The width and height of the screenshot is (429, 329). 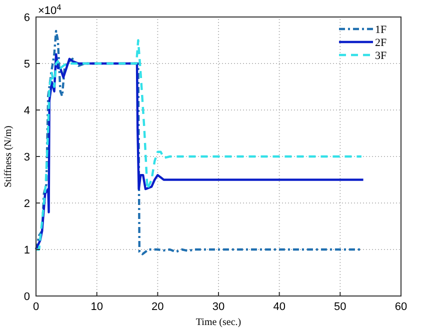 What do you see at coordinates (381, 30) in the screenshot?
I see `legend-label: 1F` at bounding box center [381, 30].